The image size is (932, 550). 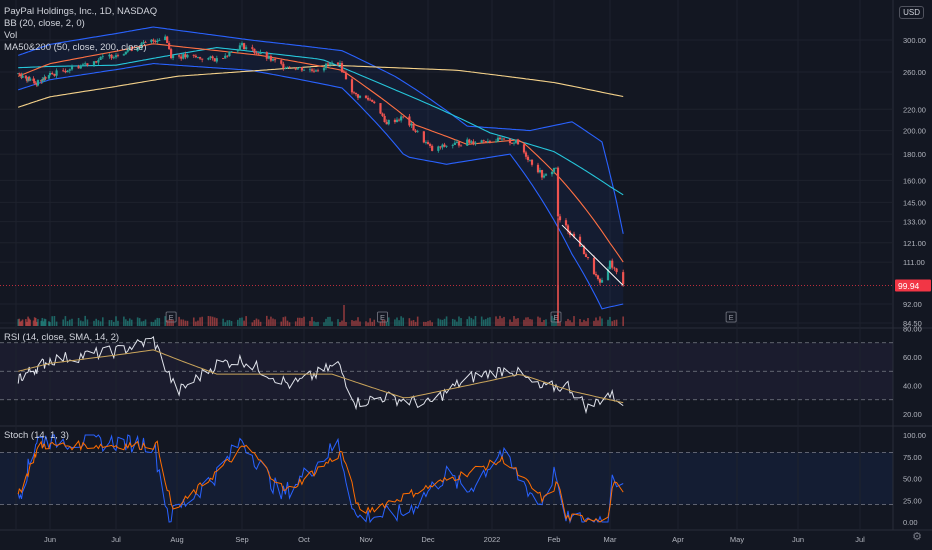 What do you see at coordinates (241, 539) in the screenshot?
I see `time-axis-label: Sep` at bounding box center [241, 539].